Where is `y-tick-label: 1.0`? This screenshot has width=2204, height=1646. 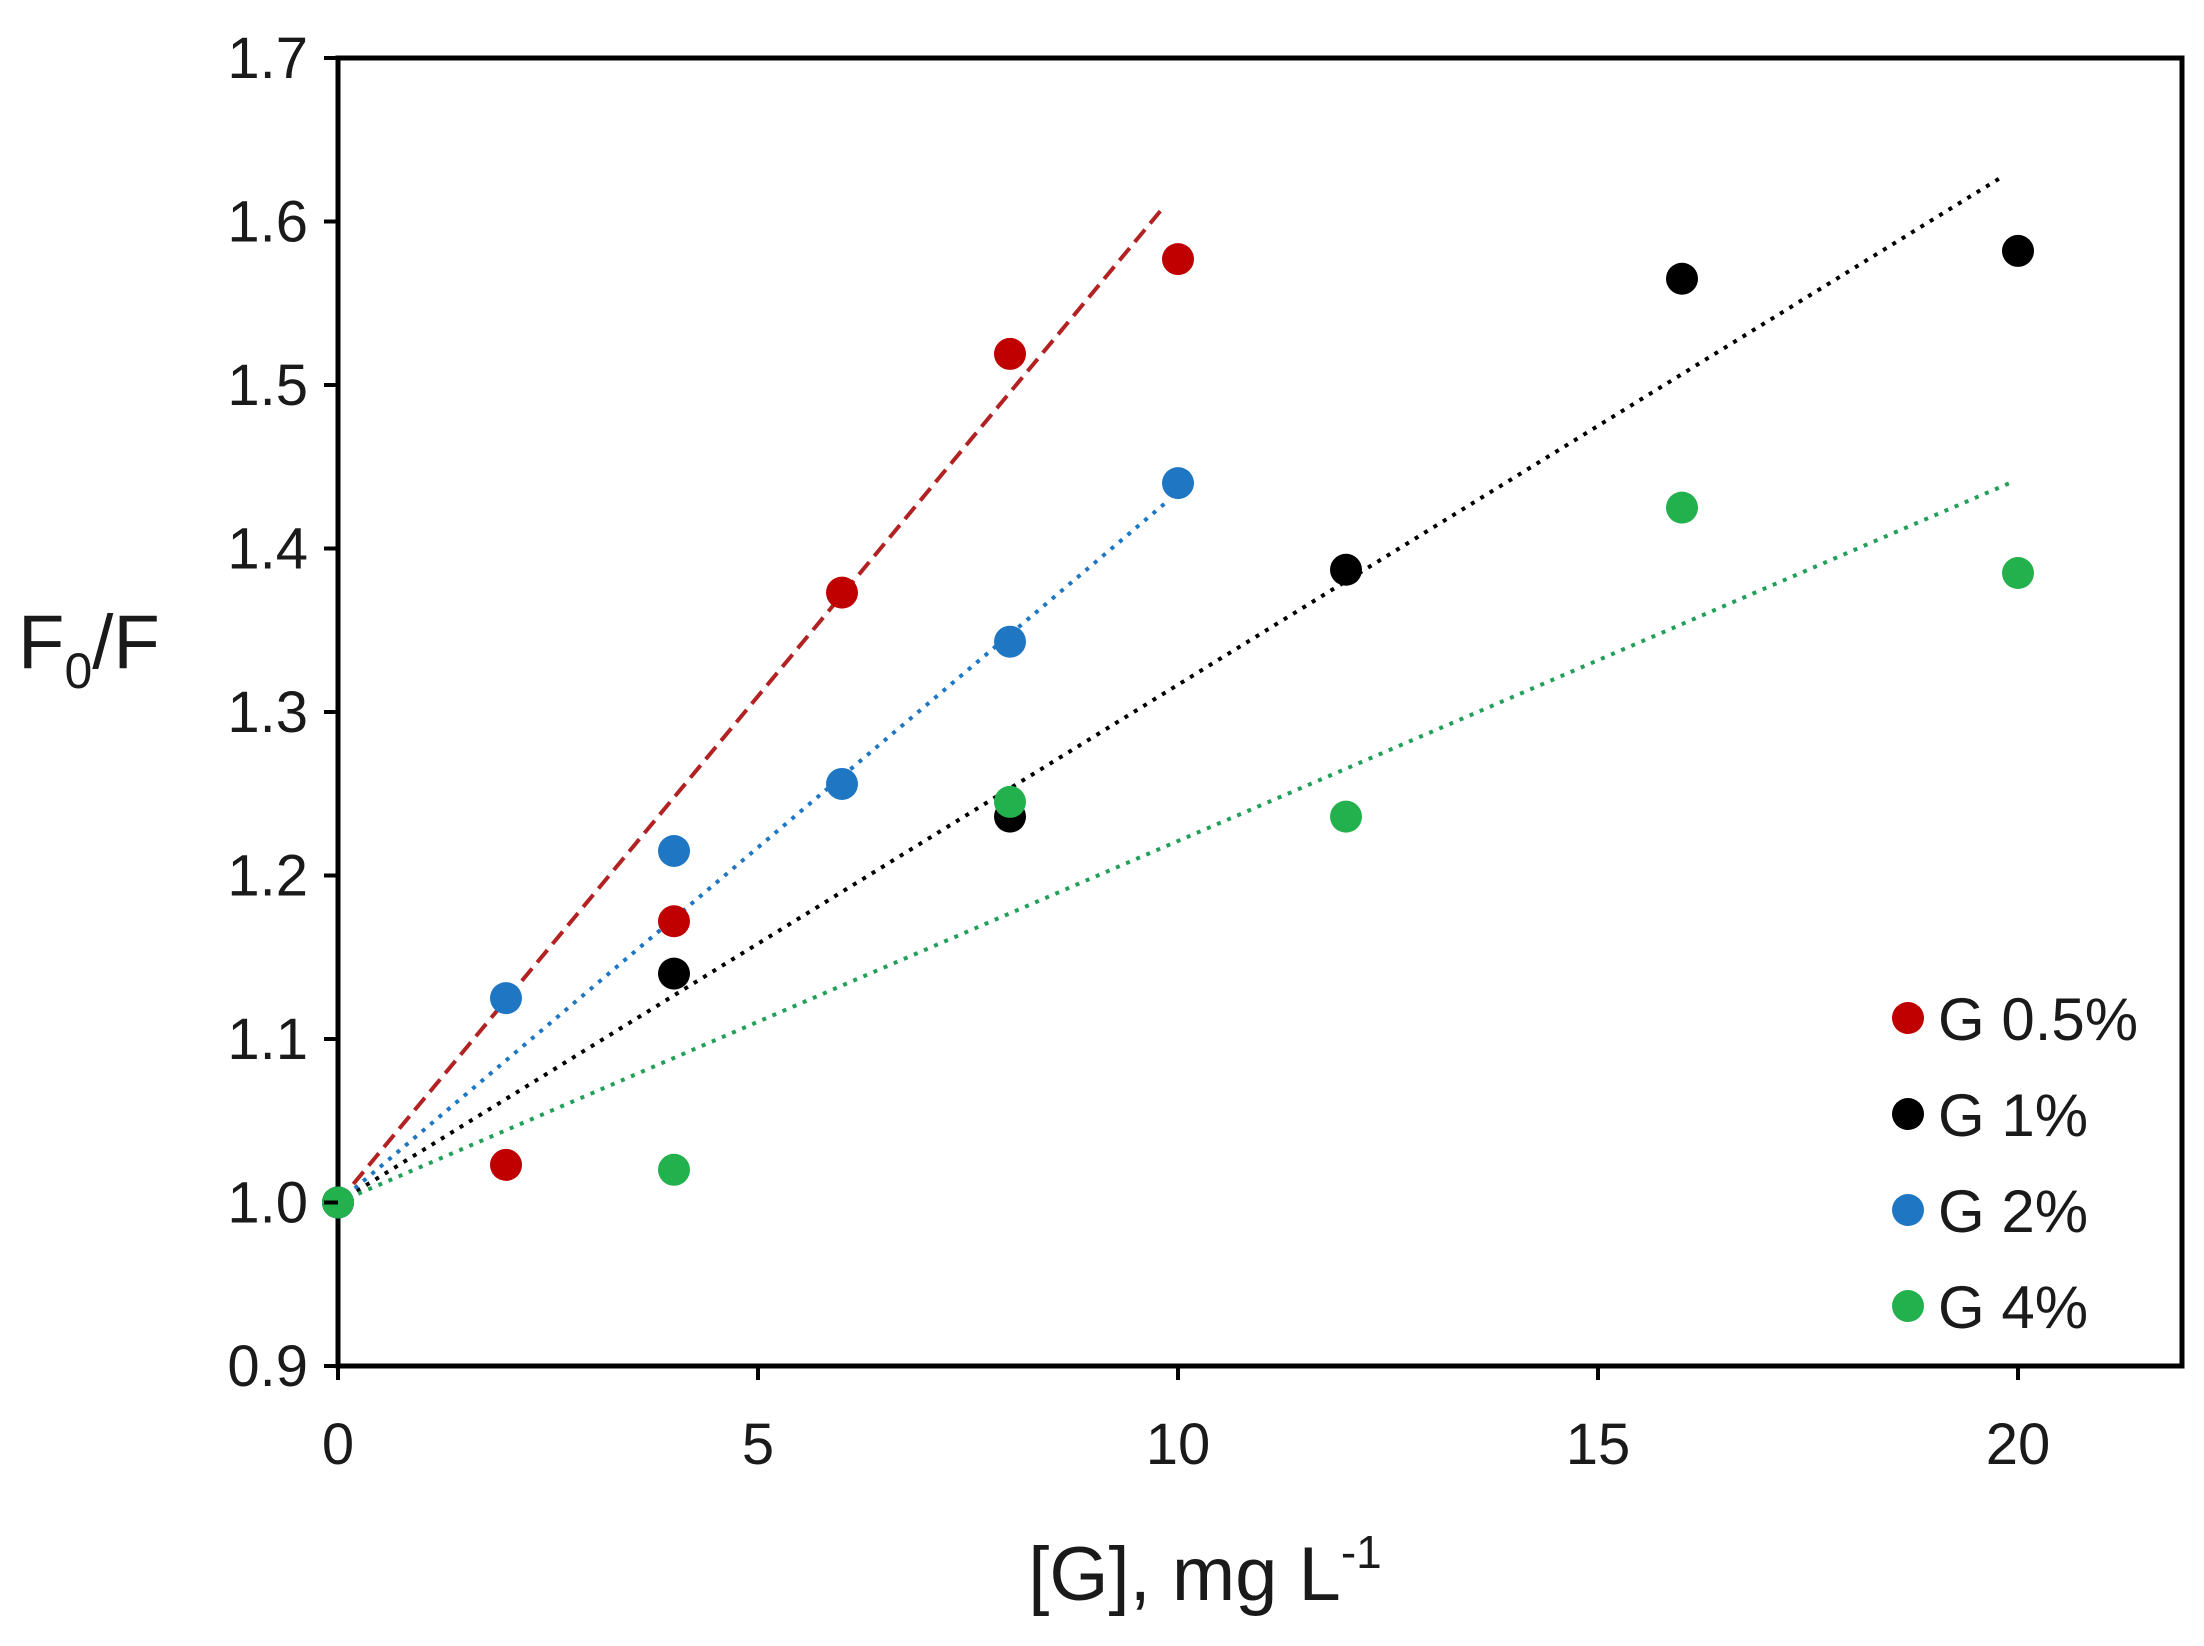
y-tick-label: 1.0 is located at coordinates (267, 1203).